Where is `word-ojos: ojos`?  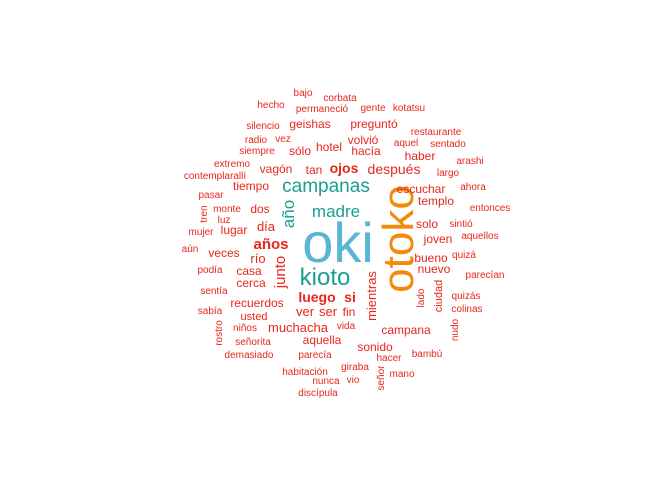
word-ojos: ojos is located at coordinates (344, 168).